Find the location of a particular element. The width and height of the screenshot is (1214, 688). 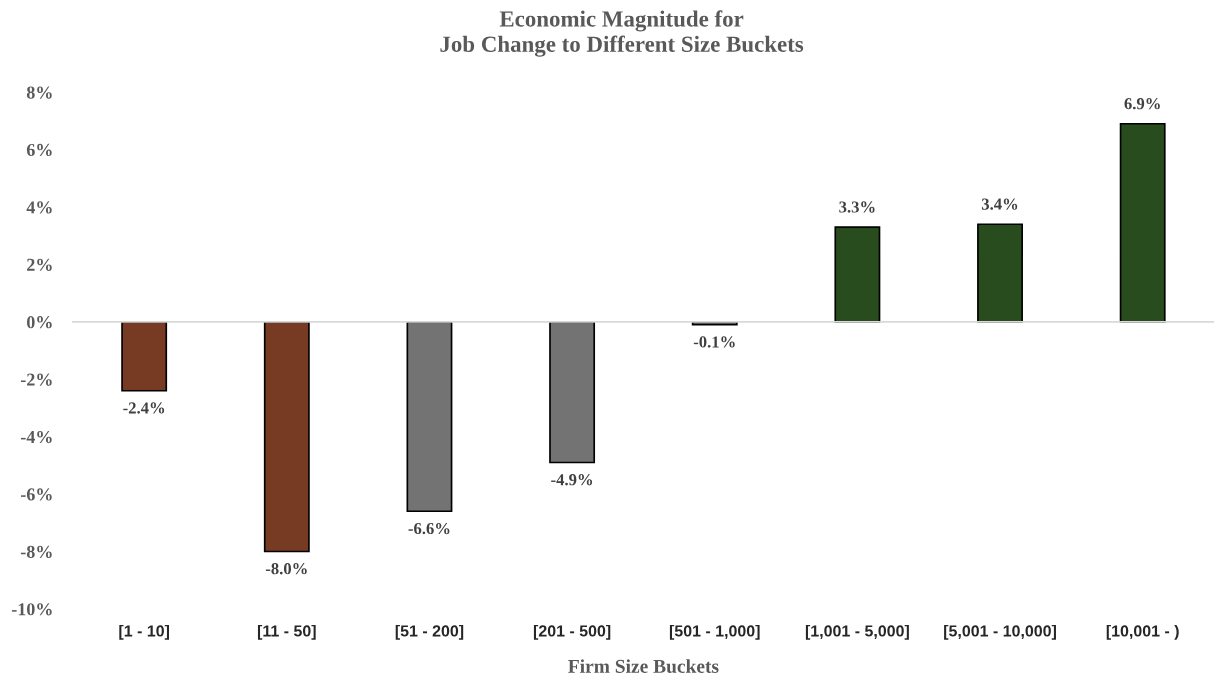

data-label: 3.3% is located at coordinates (857, 207).